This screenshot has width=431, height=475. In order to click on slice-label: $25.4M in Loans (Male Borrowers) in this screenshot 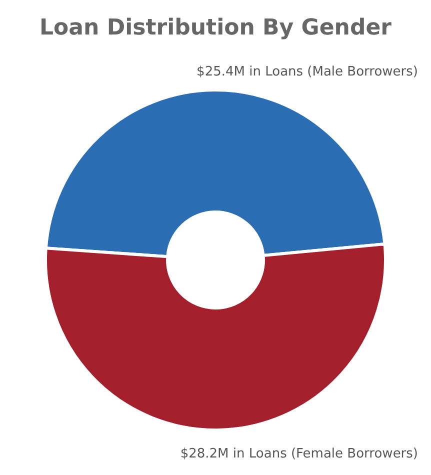, I will do `click(307, 72)`.